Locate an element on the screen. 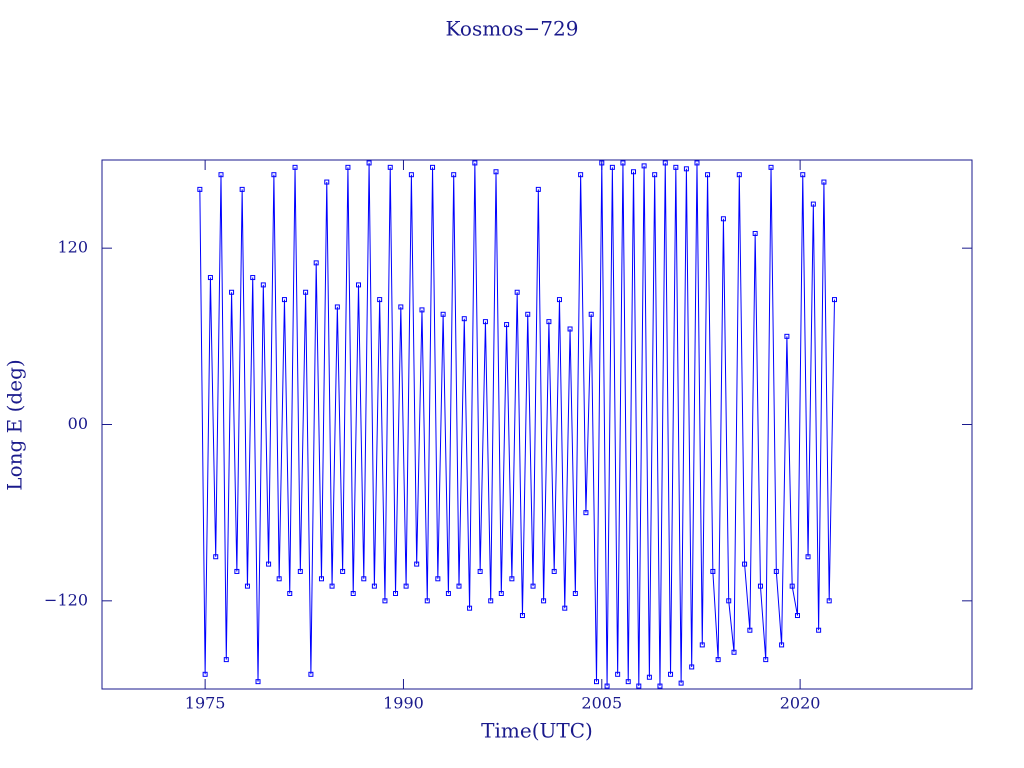 The height and width of the screenshot is (768, 1024). x-axis-label: Time(UTC) is located at coordinates (537, 731).